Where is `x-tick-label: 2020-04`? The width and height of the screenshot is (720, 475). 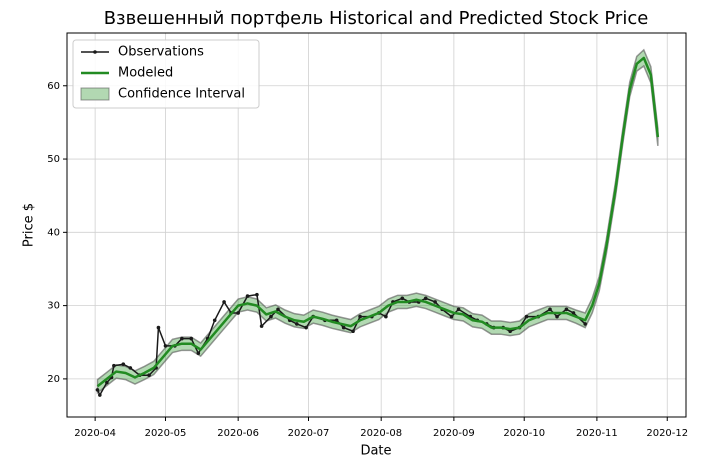
x-tick-label: 2020-04 is located at coordinates (95, 433).